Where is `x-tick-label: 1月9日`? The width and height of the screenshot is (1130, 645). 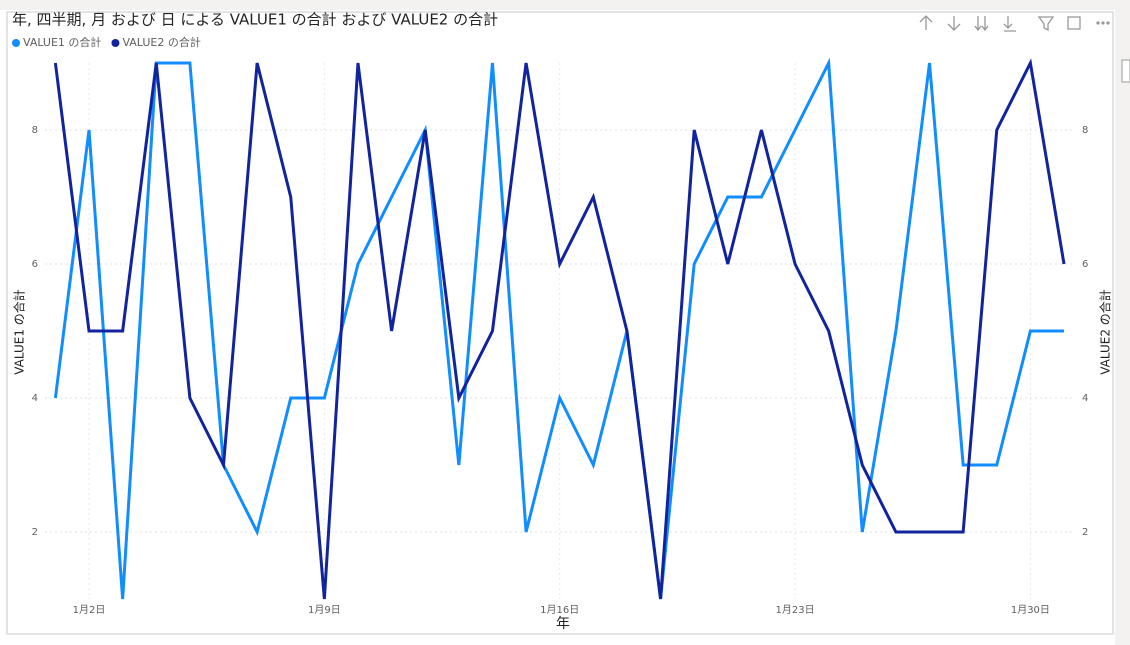
x-tick-label: 1月9日 is located at coordinates (324, 610).